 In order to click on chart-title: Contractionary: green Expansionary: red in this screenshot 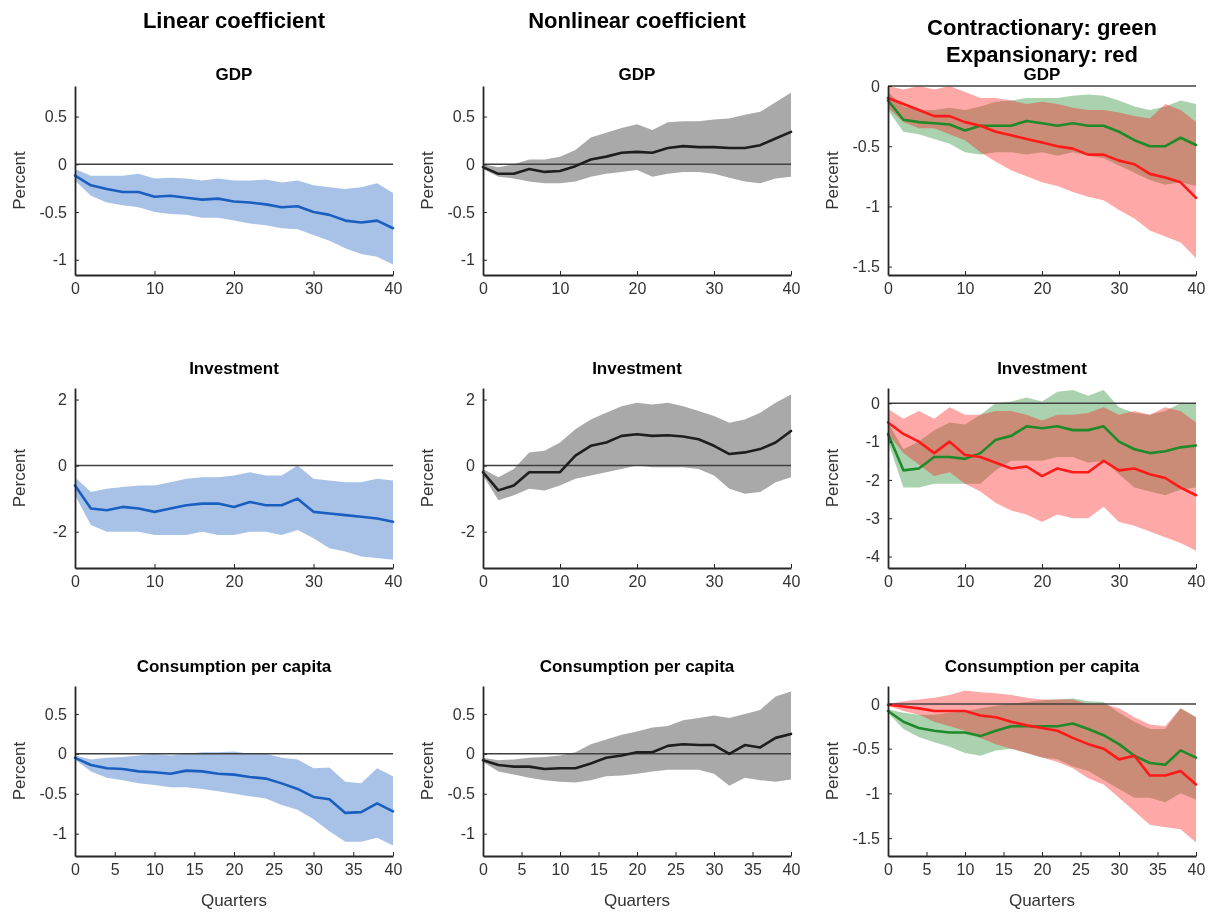, I will do `click(1042, 41)`.